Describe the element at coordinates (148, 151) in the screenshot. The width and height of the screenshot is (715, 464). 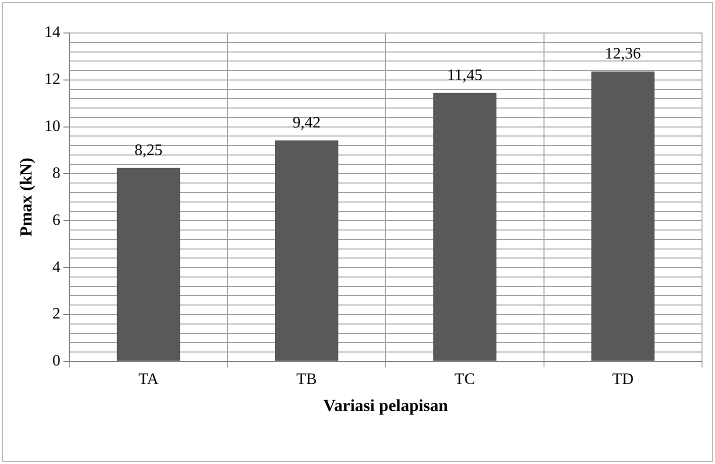
I see `data-label: 8,25` at that location.